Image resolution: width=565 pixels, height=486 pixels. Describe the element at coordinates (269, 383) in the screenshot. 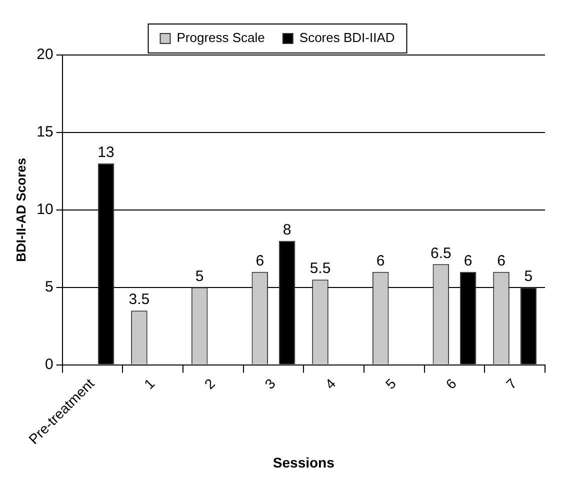

I see `x-tick-label: 3` at that location.